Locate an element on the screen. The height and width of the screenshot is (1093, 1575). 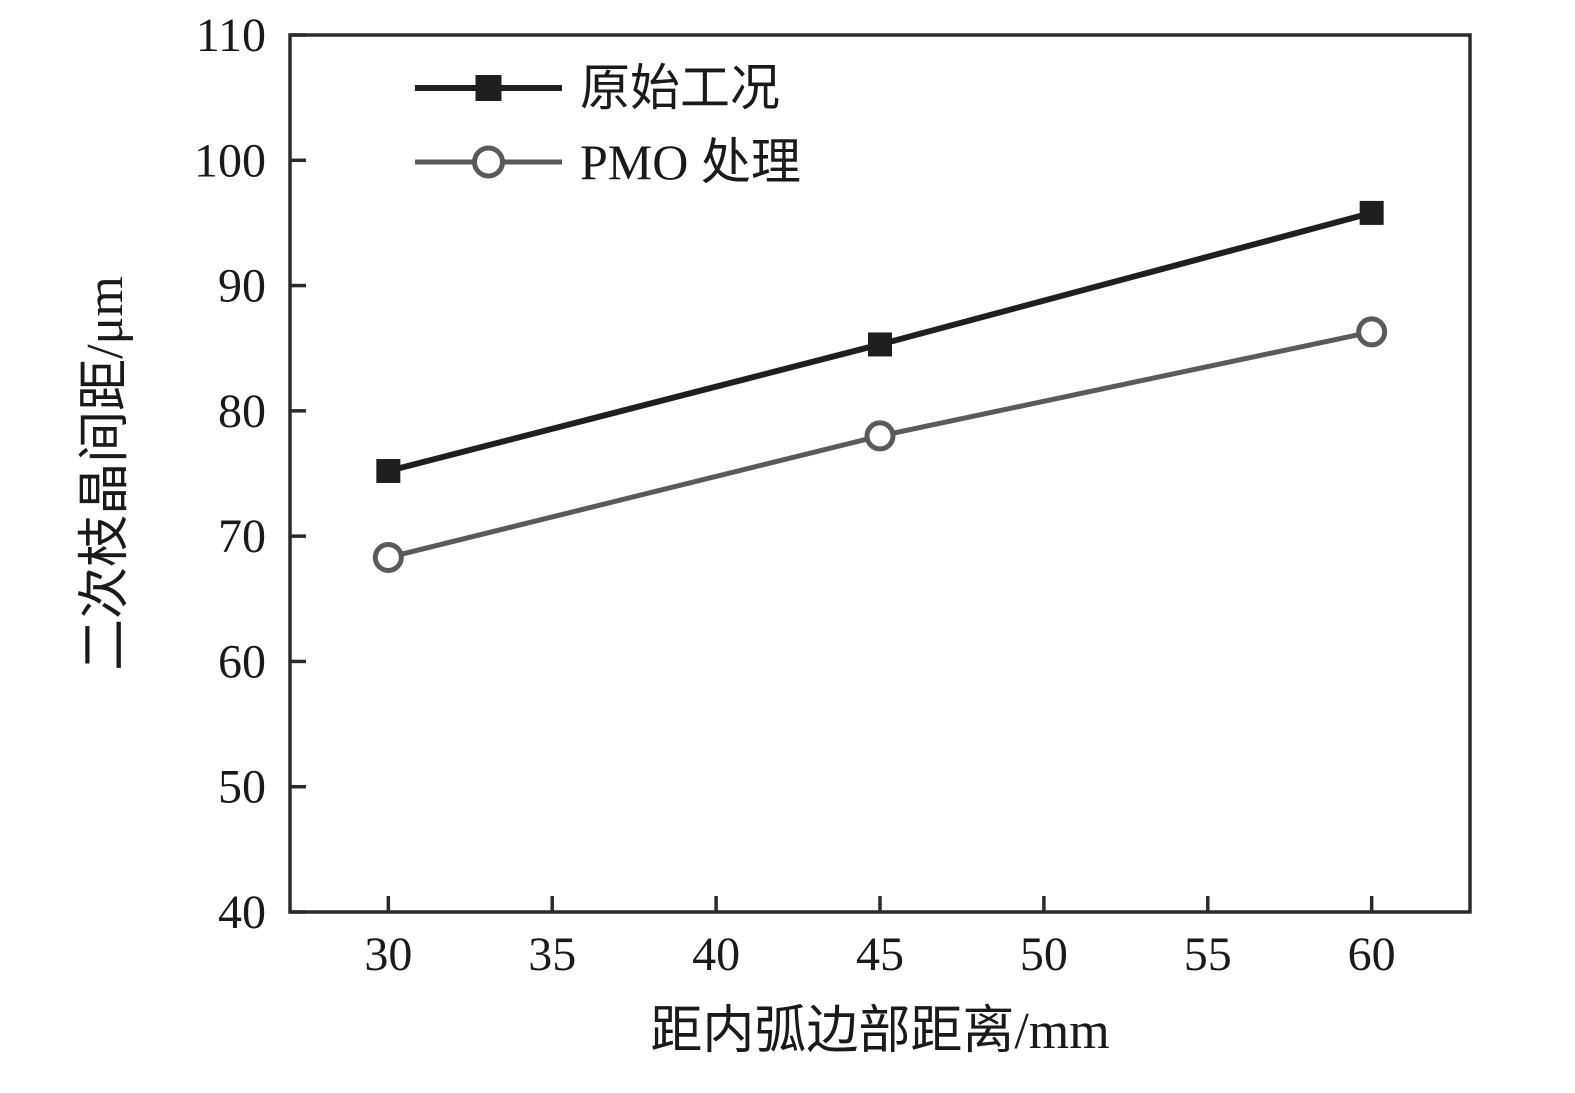
x-tick-label: 35 is located at coordinates (552, 954).